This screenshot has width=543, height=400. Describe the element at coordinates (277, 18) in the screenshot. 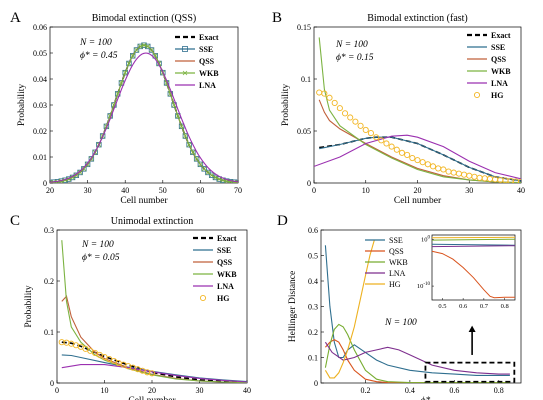

I see `panel-label-B: B` at that location.